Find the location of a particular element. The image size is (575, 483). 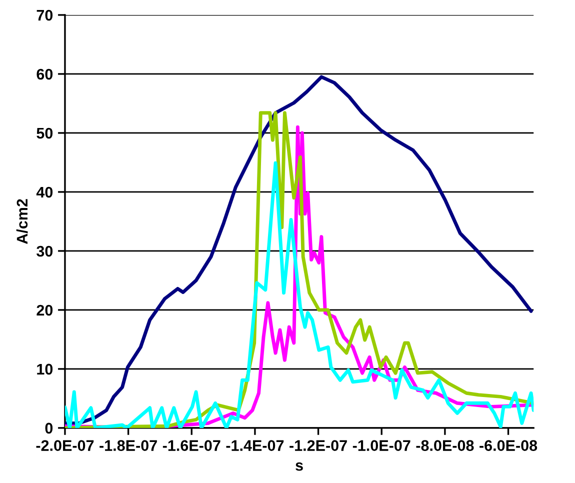

y-axis-title: A/cm2 is located at coordinates (22, 221).